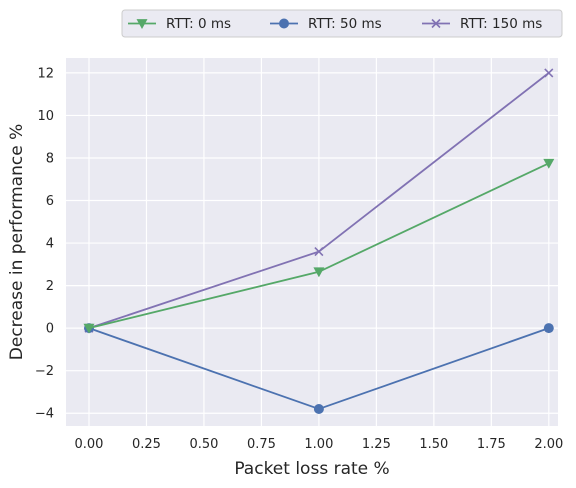 The height and width of the screenshot is (488, 576). What do you see at coordinates (50, 329) in the screenshot?
I see `y-tick-label: 0` at bounding box center [50, 329].